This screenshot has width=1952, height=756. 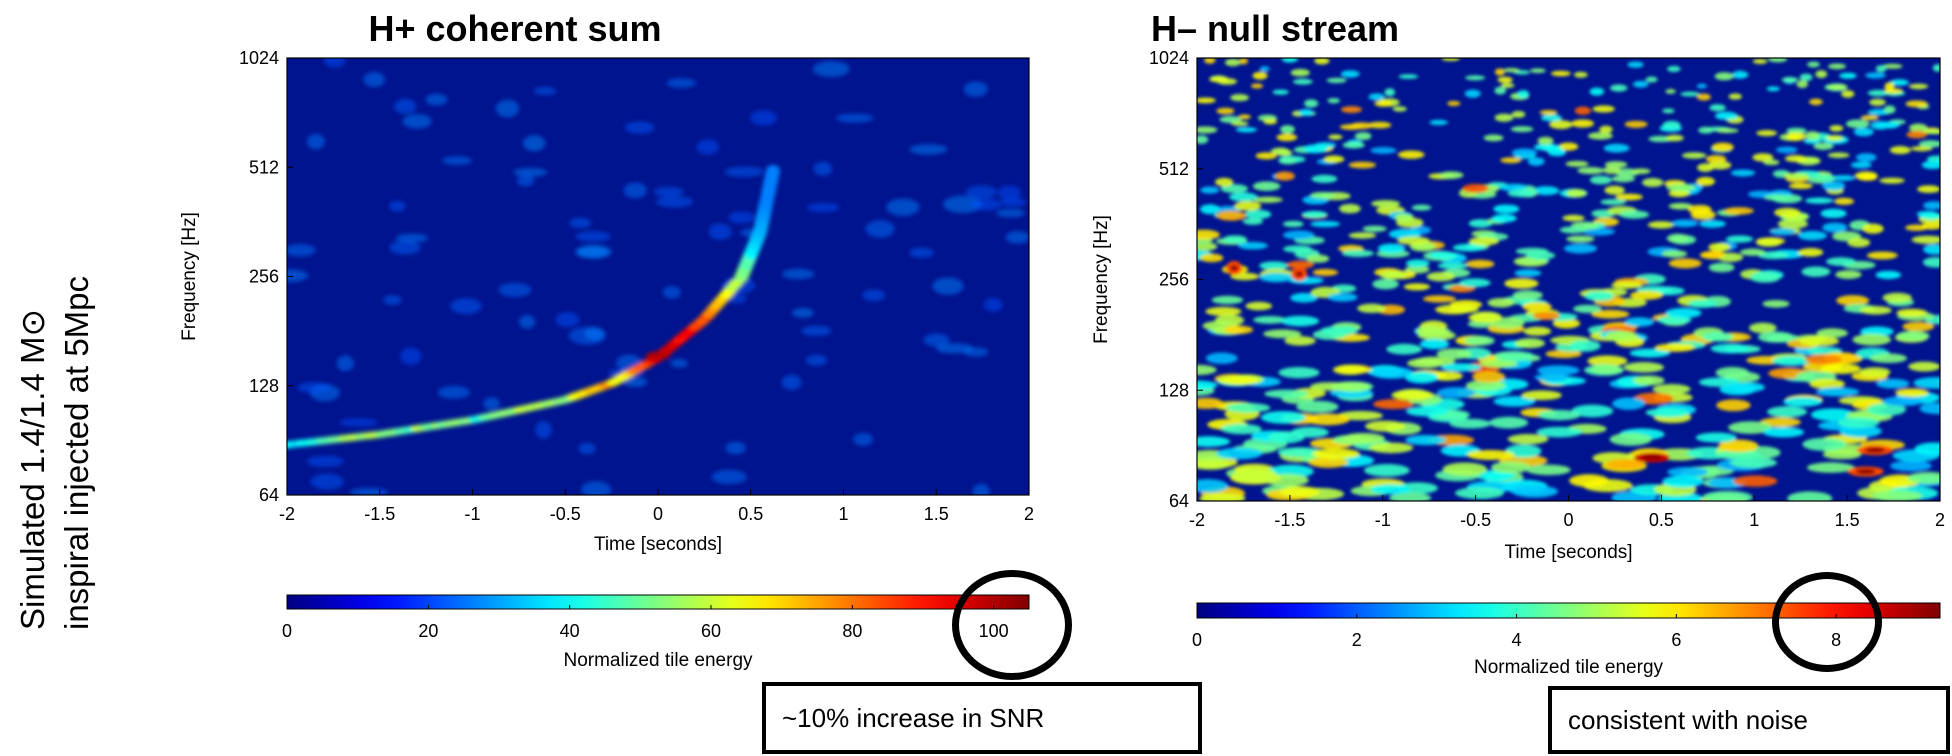 I want to click on left-x-tick-label: -0.5, so click(x=565, y=514).